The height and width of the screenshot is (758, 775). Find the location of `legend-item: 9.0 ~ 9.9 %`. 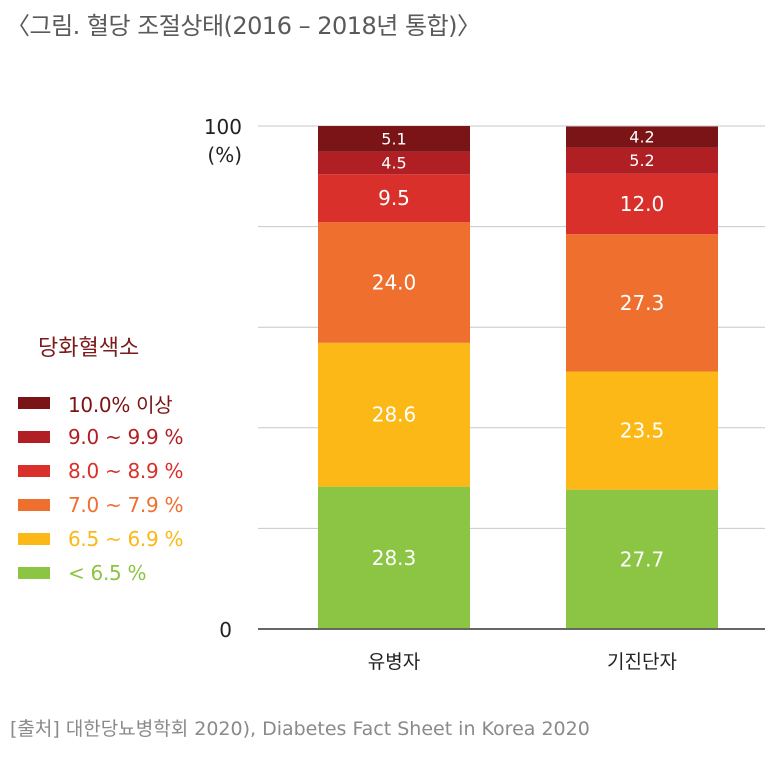

legend-item: 9.0 ~ 9.9 % is located at coordinates (100, 437).